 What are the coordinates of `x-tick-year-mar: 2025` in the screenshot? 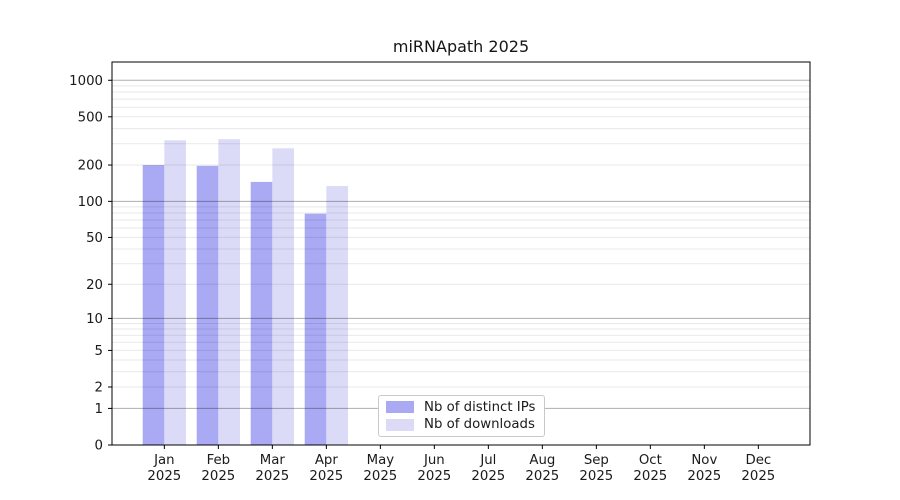 It's located at (272, 476).